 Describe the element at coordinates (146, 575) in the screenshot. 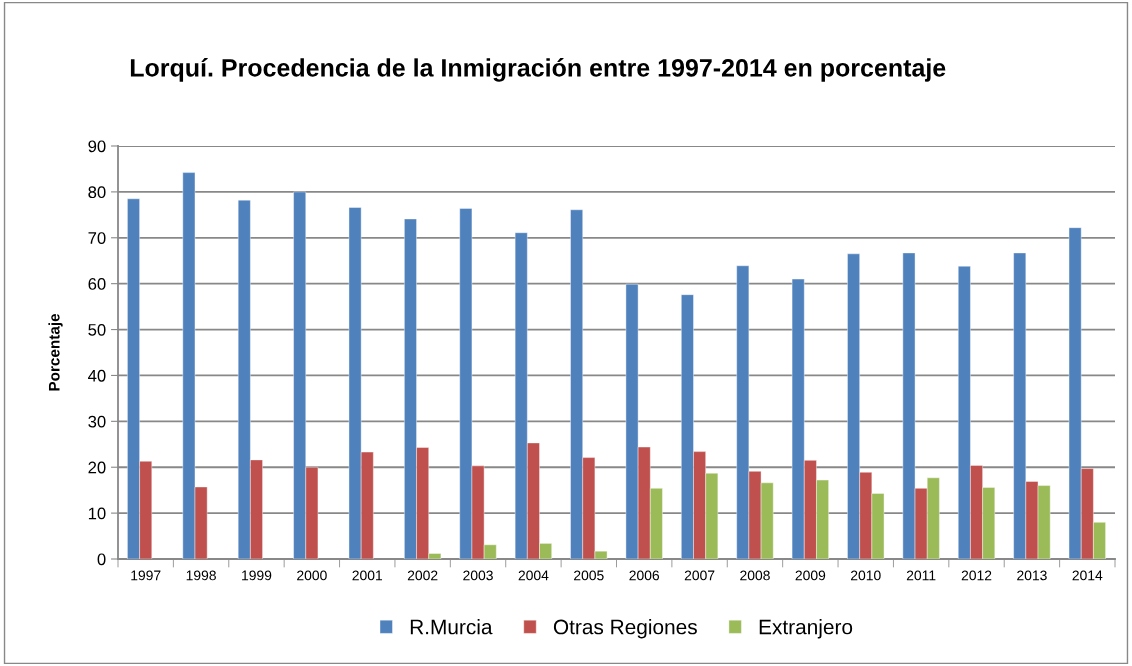

I see `x-tick-label: 1997` at that location.